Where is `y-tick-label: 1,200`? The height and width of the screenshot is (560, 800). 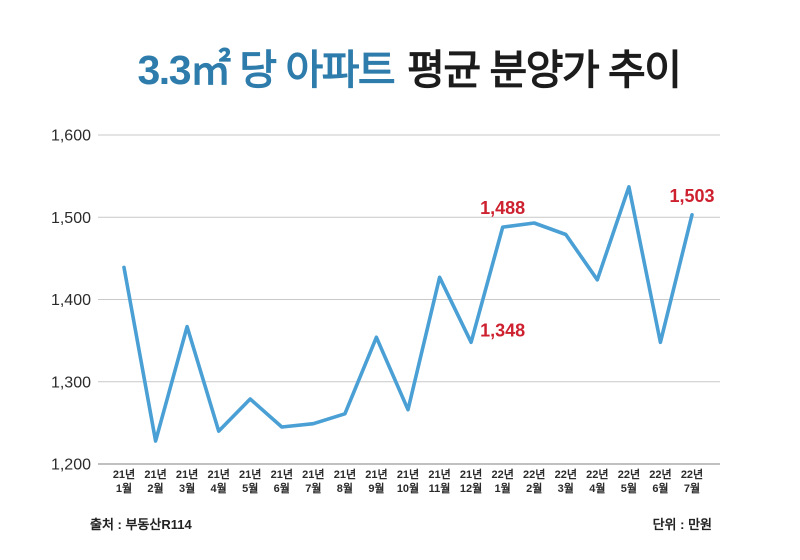
y-tick-label: 1,200 is located at coordinates (71, 465).